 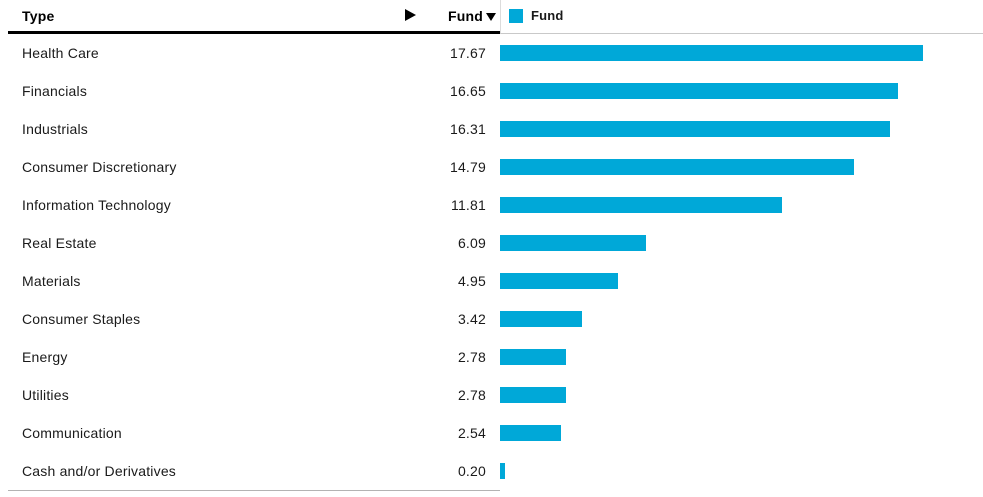 What do you see at coordinates (250, 319) in the screenshot?
I see `table-row: Consumer Staples 3.42` at bounding box center [250, 319].